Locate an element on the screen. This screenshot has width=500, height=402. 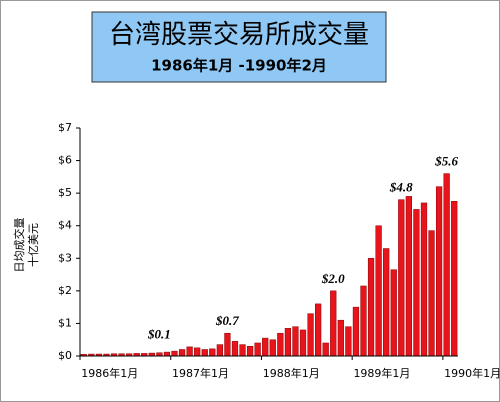
data-label: $2.0 is located at coordinates (333, 278).